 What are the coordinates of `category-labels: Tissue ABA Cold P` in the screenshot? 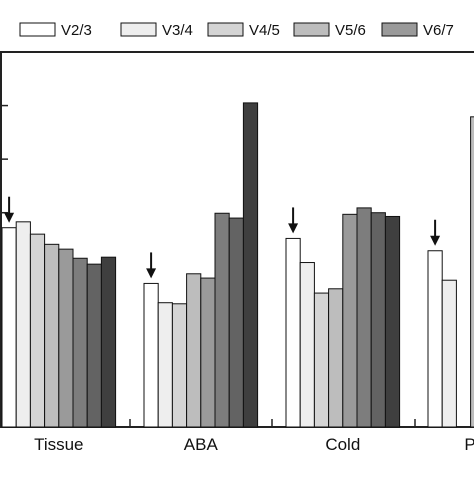 It's located at (254, 444).